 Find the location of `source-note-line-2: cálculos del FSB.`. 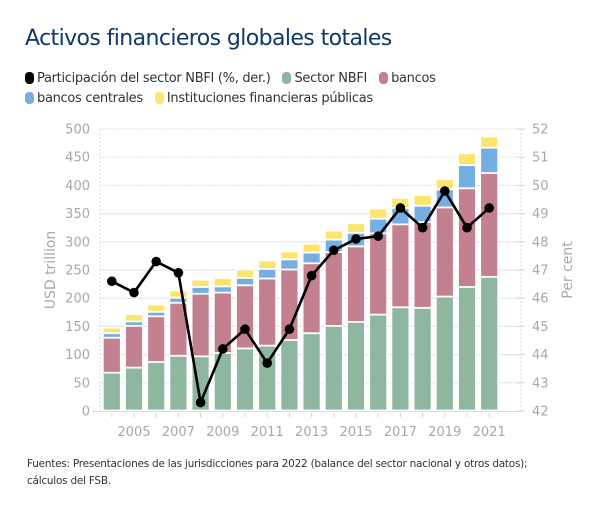

source-note-line-2: cálculos del FSB. is located at coordinates (69, 481).